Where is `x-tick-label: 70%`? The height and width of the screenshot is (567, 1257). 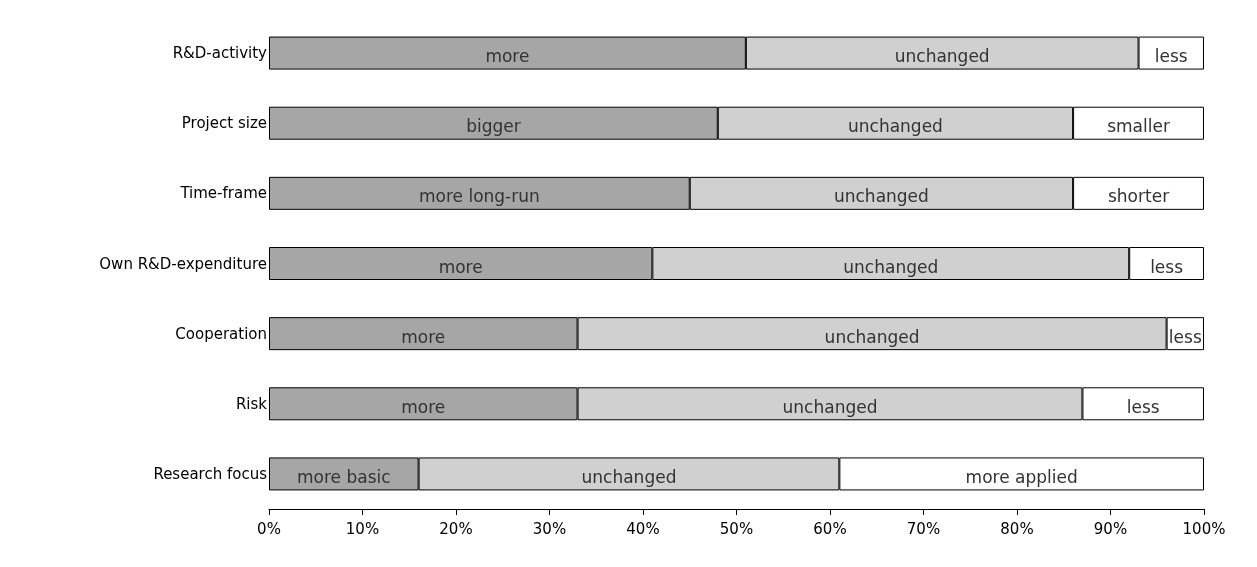
x-tick-label: 70% is located at coordinates (923, 528).